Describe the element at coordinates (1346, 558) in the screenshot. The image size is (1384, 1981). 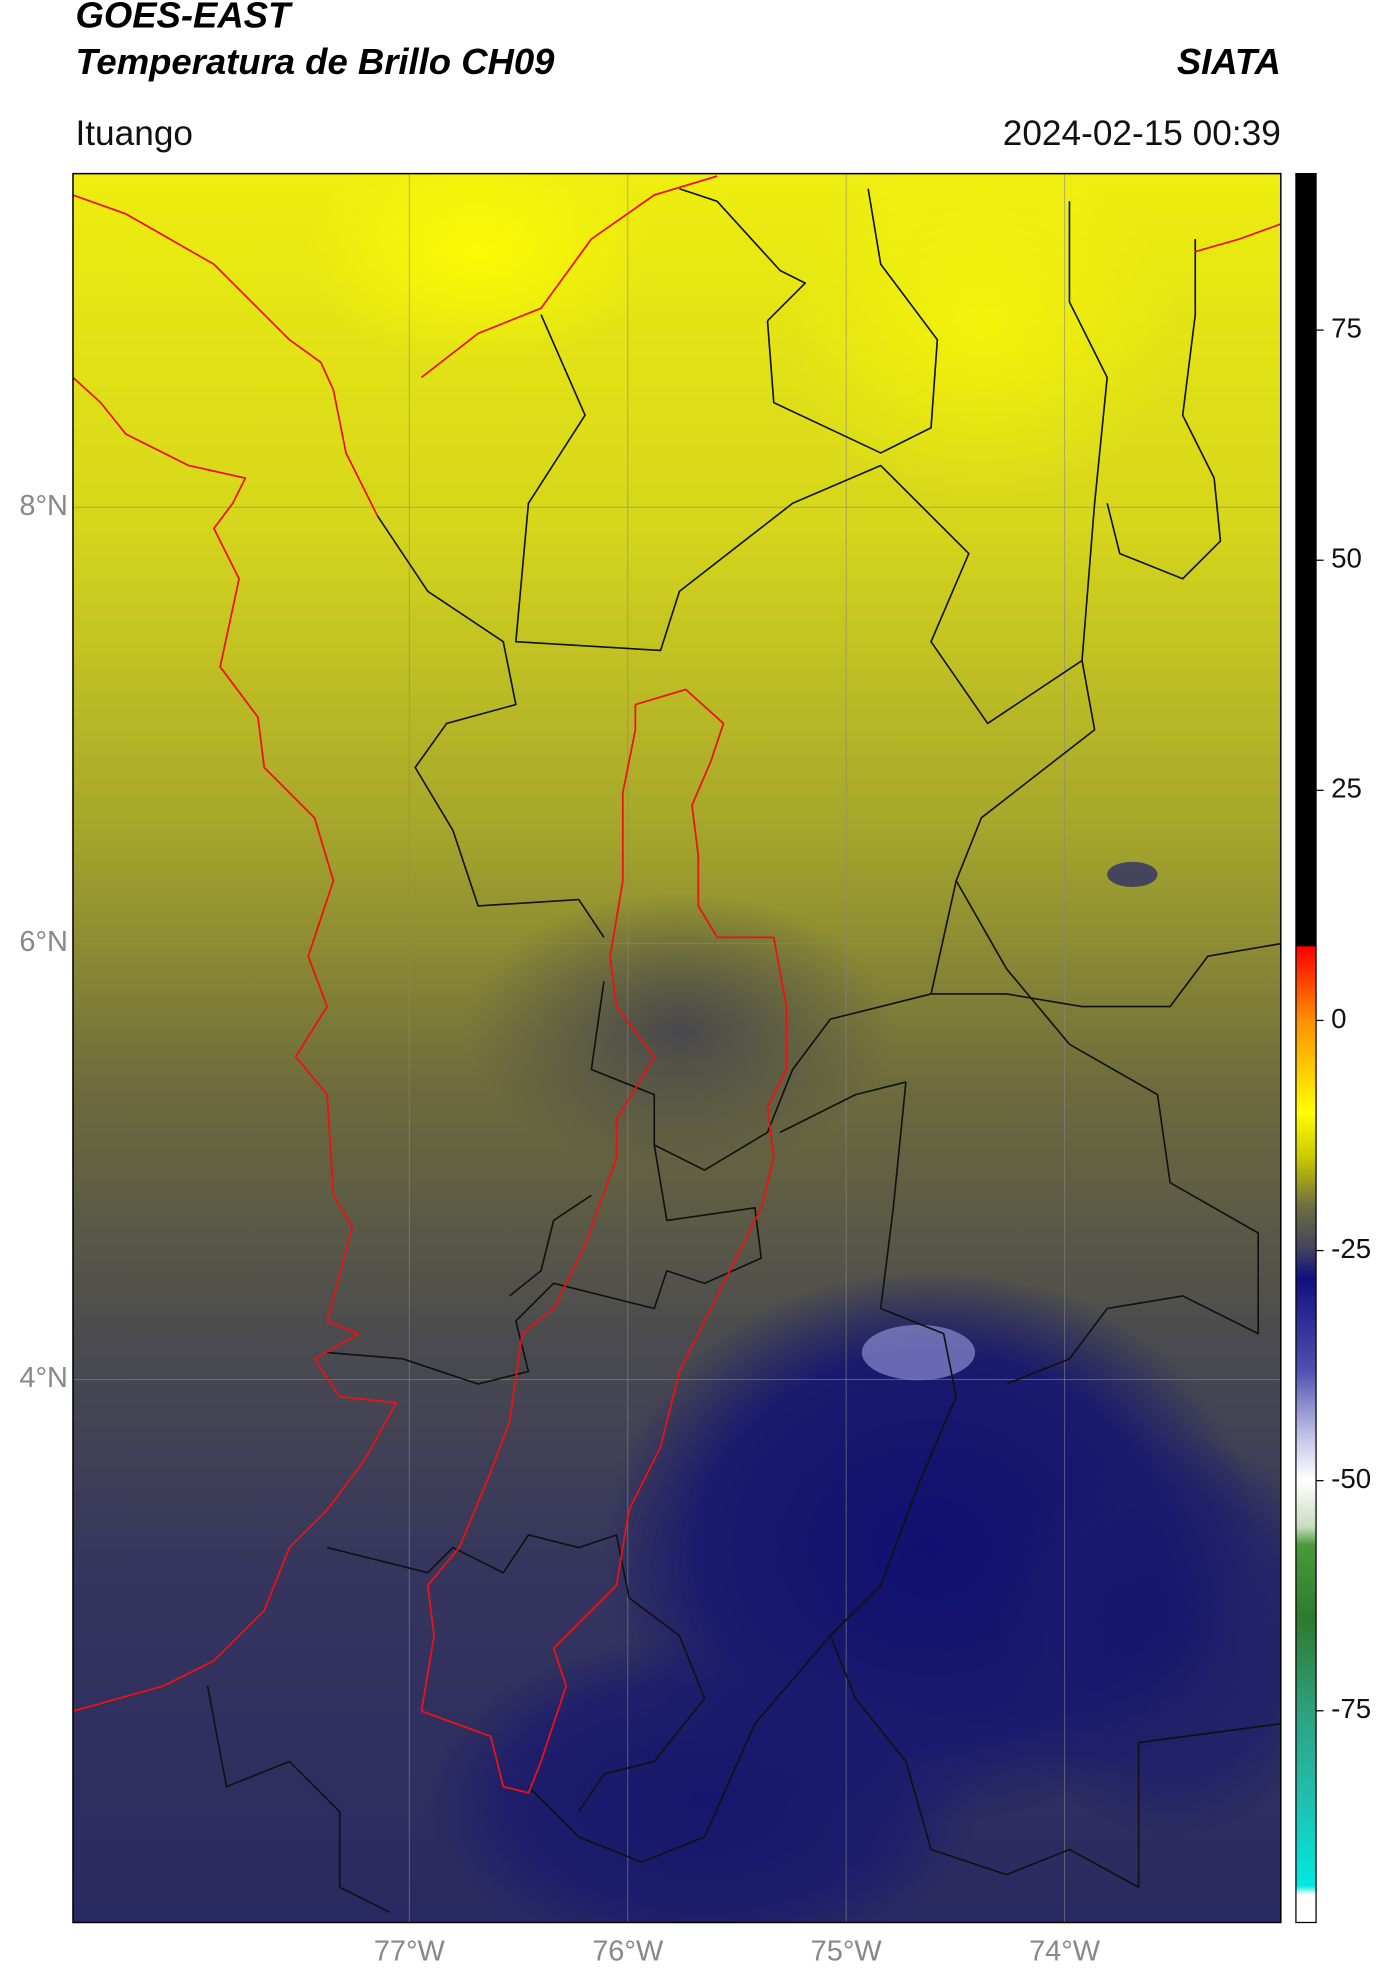
I see `colorbar-tick-label: 50` at that location.